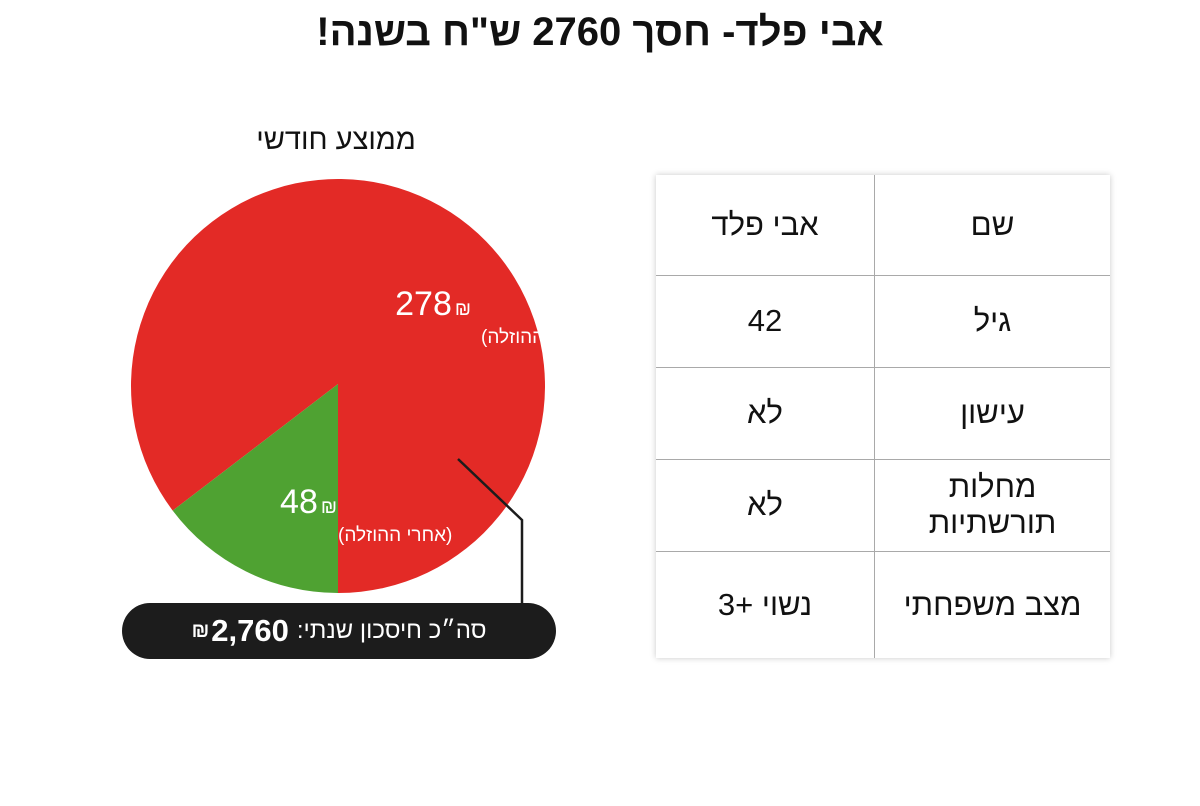 The height and width of the screenshot is (806, 1200). Describe the element at coordinates (765, 321) in the screenshot. I see `table-value-cell: 42` at that location.